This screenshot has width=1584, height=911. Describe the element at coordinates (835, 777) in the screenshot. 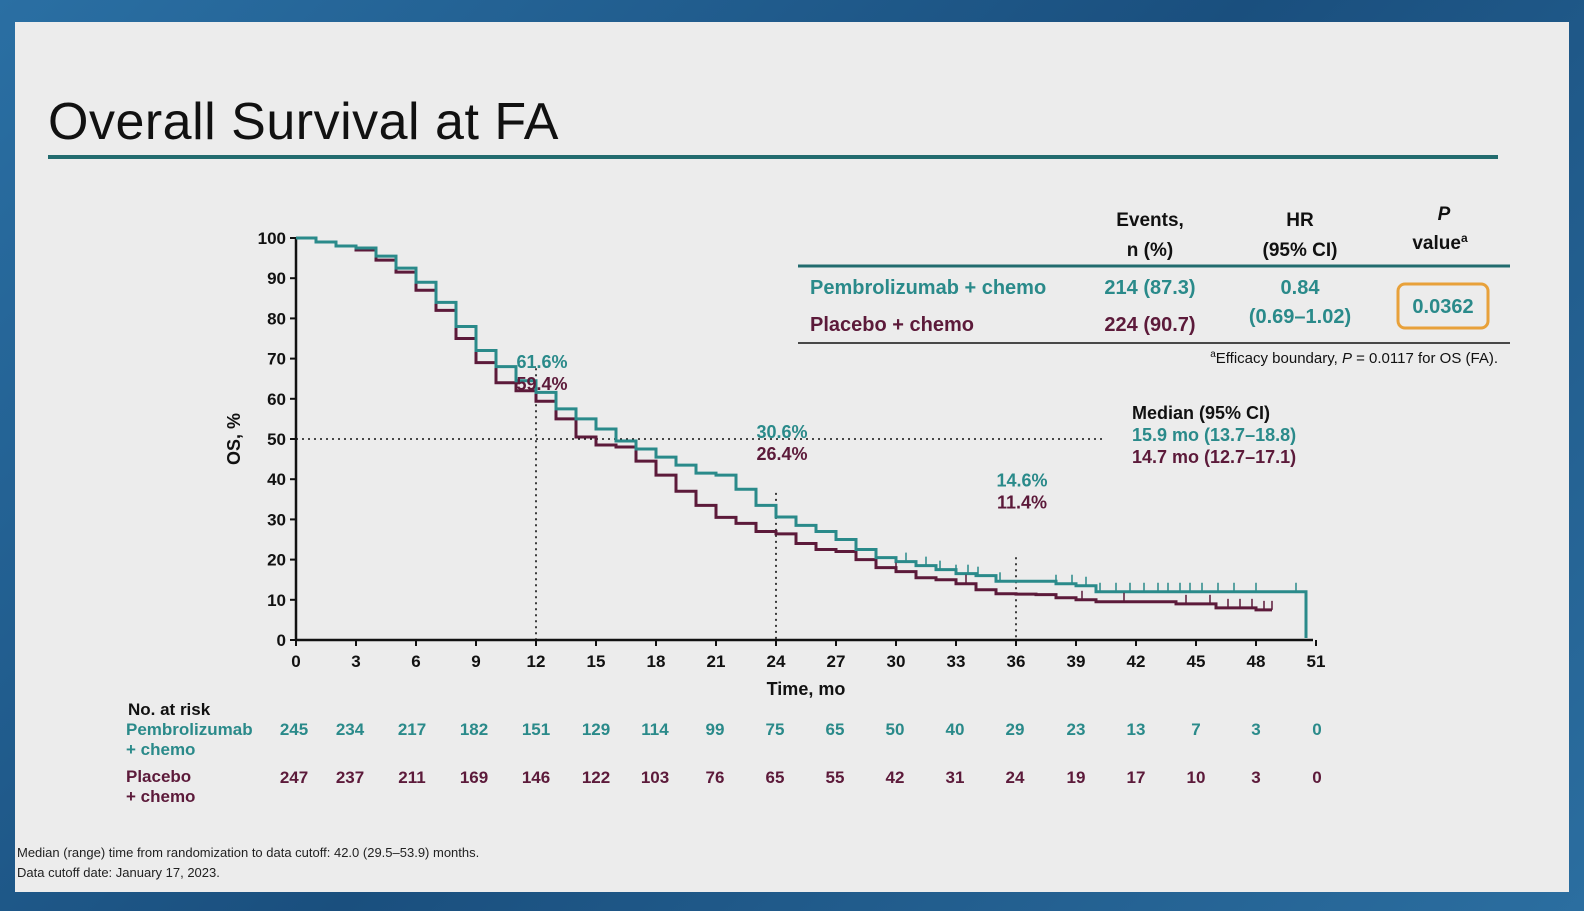

I see `risk-placebo-value: 55` at that location.